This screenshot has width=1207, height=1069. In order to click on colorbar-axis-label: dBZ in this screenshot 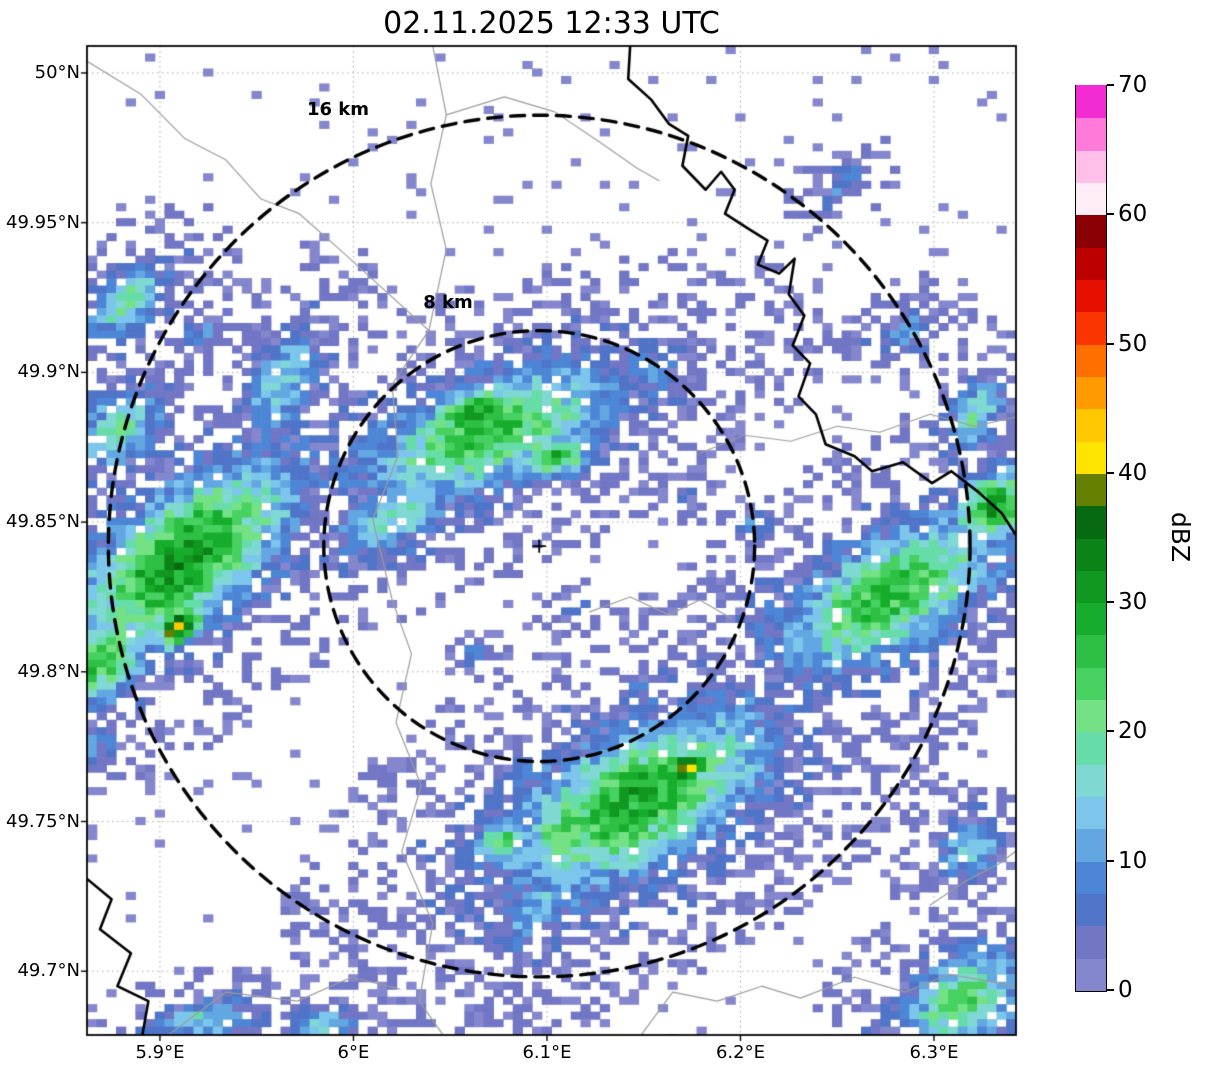, I will do `click(1180, 537)`.